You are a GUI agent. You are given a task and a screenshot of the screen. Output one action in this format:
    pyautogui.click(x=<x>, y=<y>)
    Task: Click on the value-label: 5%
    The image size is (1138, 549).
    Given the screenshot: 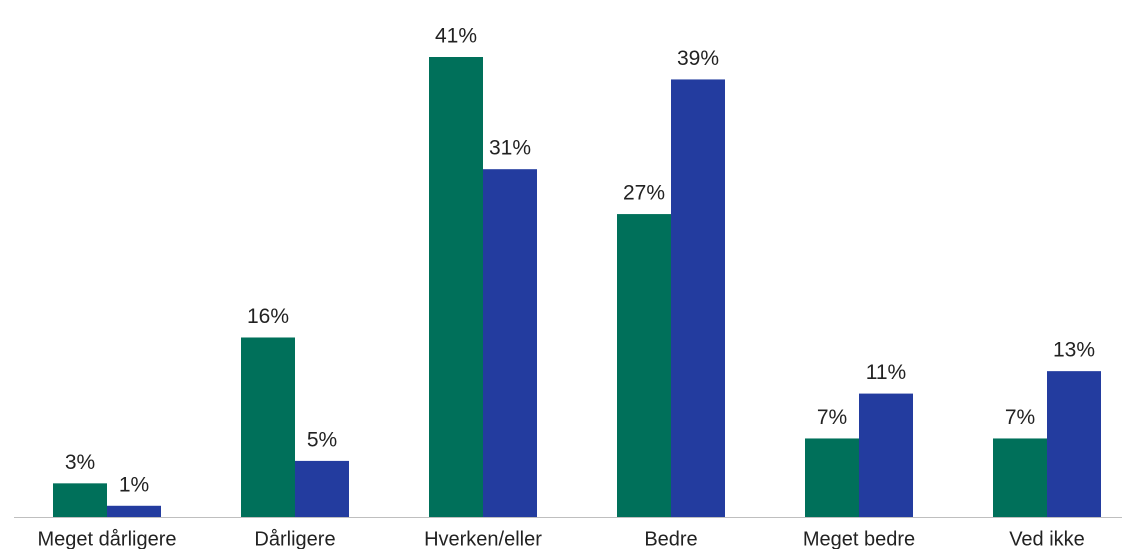 What is the action you would take?
    pyautogui.click(x=322, y=439)
    